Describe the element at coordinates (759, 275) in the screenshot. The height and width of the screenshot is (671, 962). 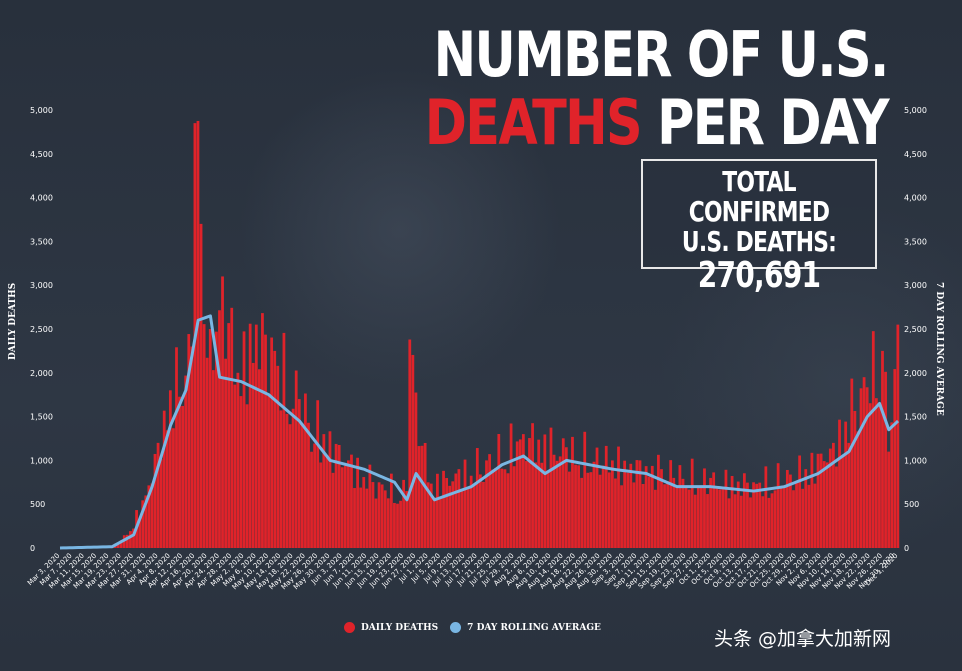
I see `total-box-value: 270,691` at that location.